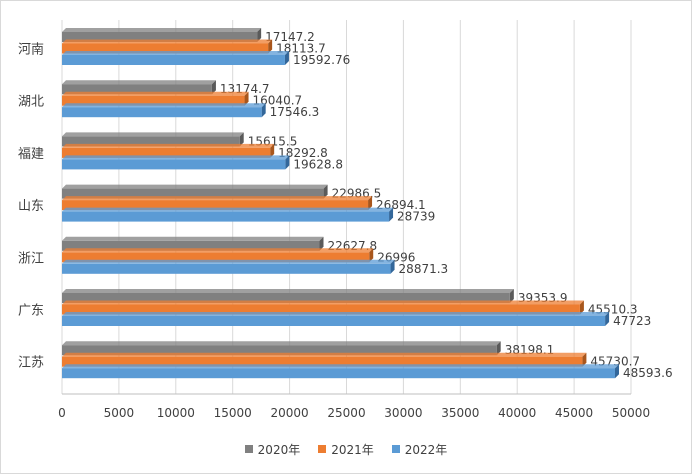  I want to click on x-tick-label: 20000, so click(290, 413).